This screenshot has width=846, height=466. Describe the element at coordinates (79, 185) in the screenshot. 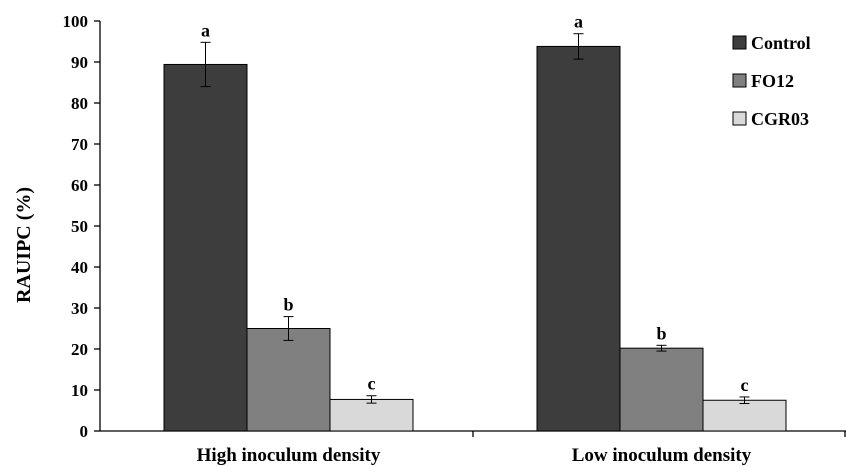

I see `y-tick-label: 60` at that location.